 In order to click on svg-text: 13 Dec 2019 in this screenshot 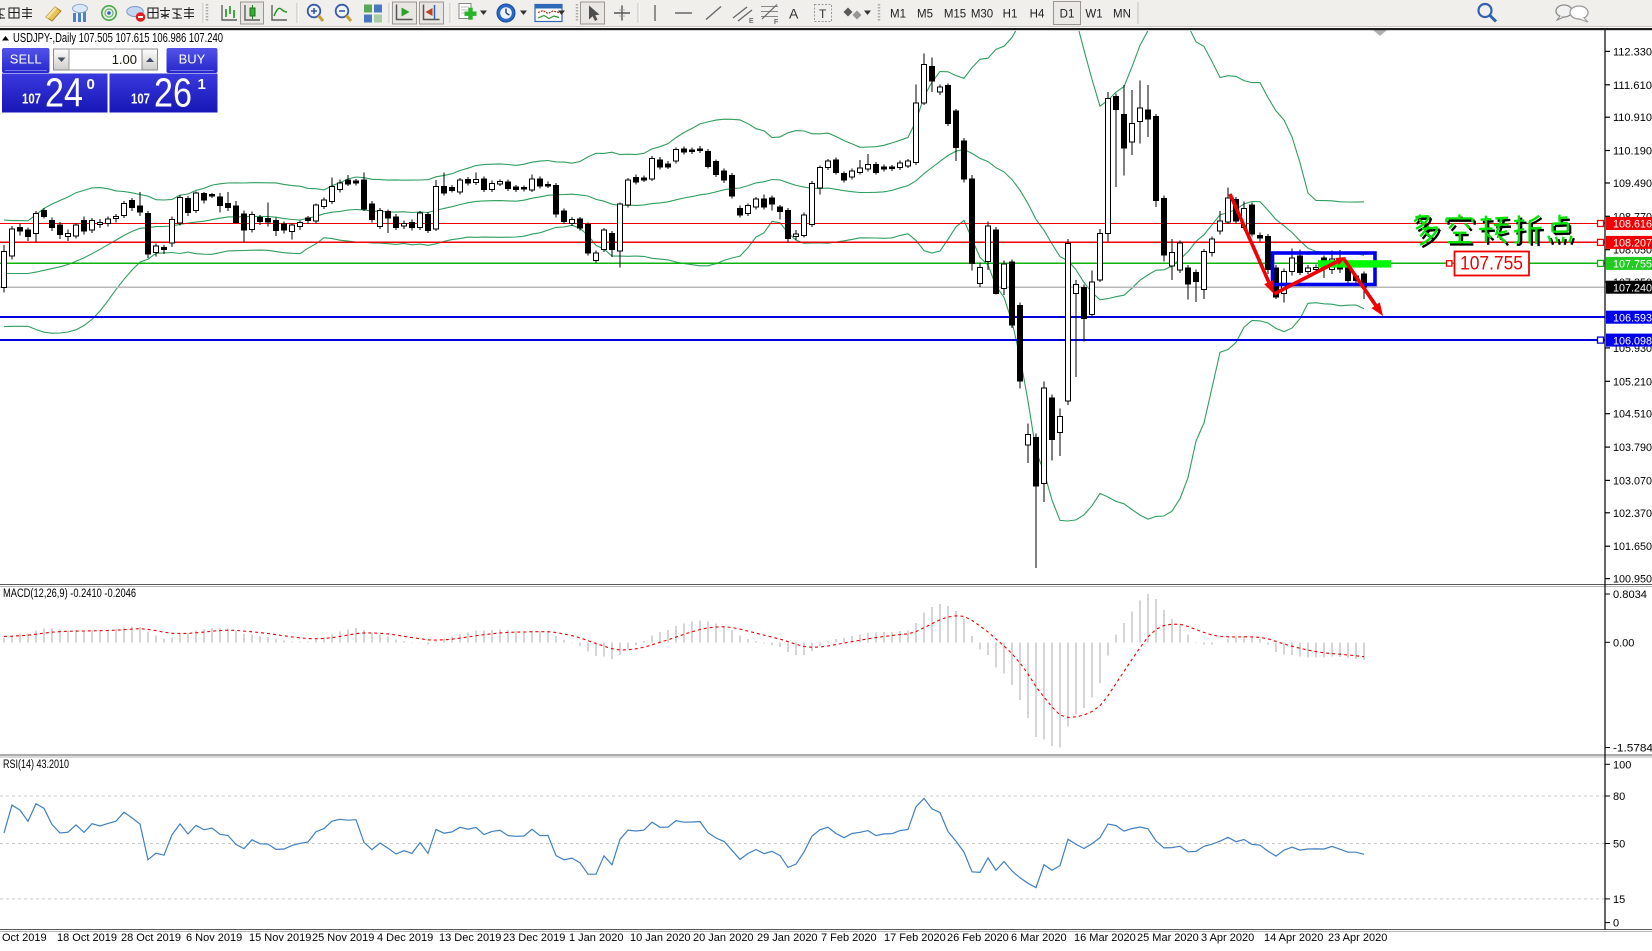, I will do `click(470, 938)`.